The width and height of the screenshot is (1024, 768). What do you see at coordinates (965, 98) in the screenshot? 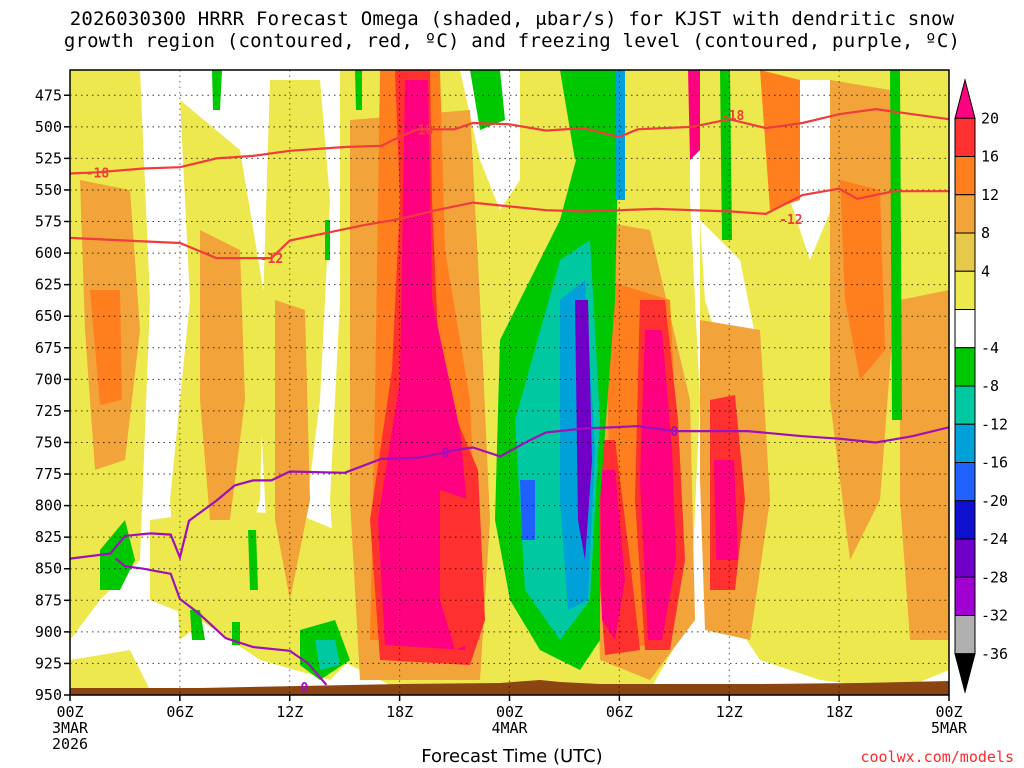
I see `colorbar-top-triangle` at bounding box center [965, 98].